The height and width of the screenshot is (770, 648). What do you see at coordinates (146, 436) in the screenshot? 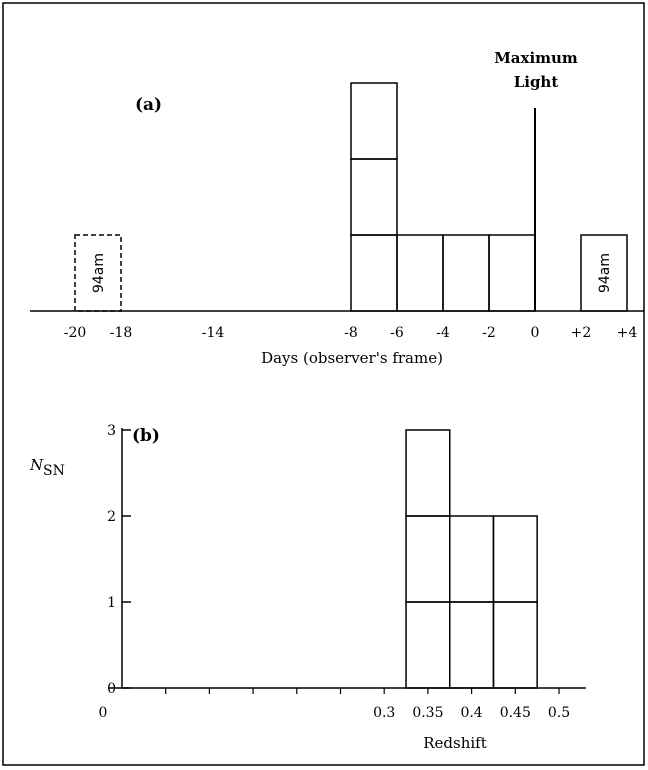
I see `panel-b-label: (b)` at bounding box center [146, 436].